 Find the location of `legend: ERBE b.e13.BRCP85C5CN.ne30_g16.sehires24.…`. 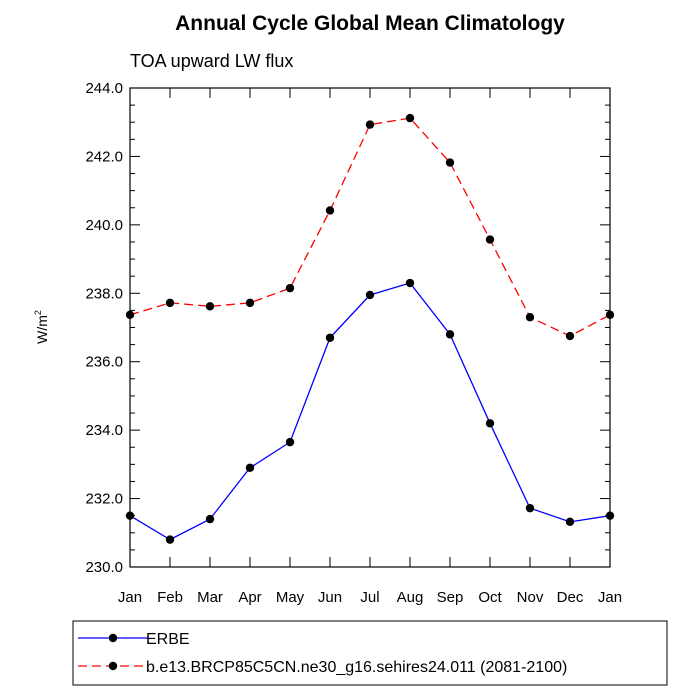

legend: ERBE b.e13.BRCP85C5CN.ne30_g16.sehires24.… is located at coordinates (322, 653).